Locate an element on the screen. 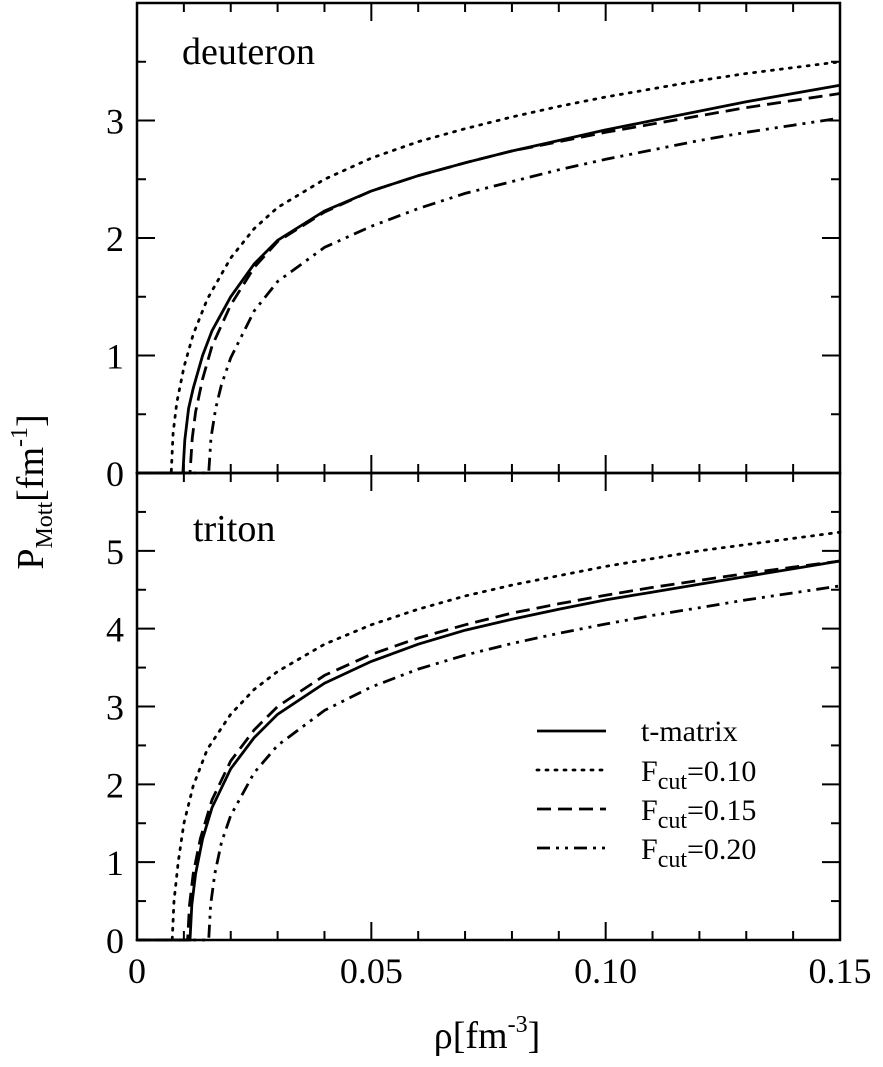 This screenshot has width=883, height=1067. legend-label-tmatrix: t-matrix is located at coordinates (689, 731).